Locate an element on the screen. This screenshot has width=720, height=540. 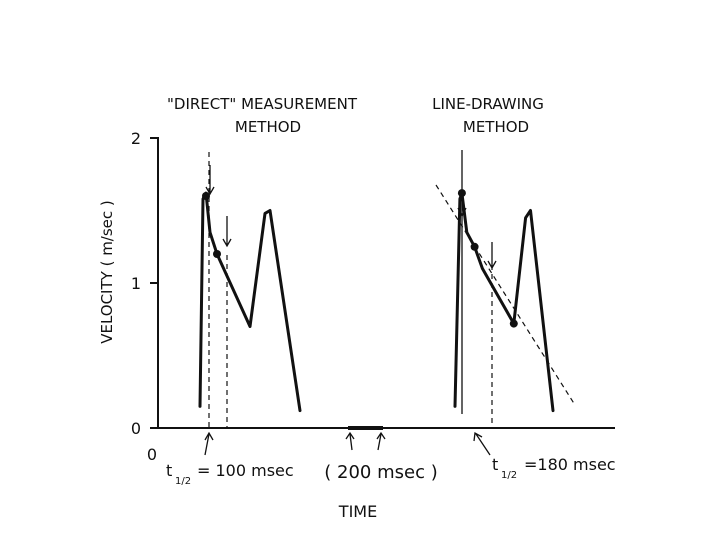
left-t-half-arrow is located at coordinates (209, 443).